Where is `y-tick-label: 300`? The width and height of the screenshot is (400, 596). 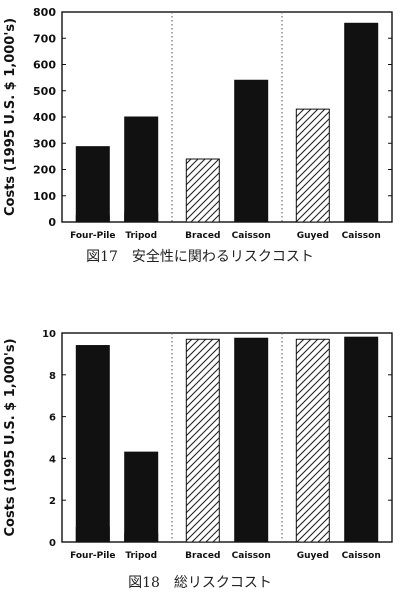
y-tick-label: 300 is located at coordinates (44, 143).